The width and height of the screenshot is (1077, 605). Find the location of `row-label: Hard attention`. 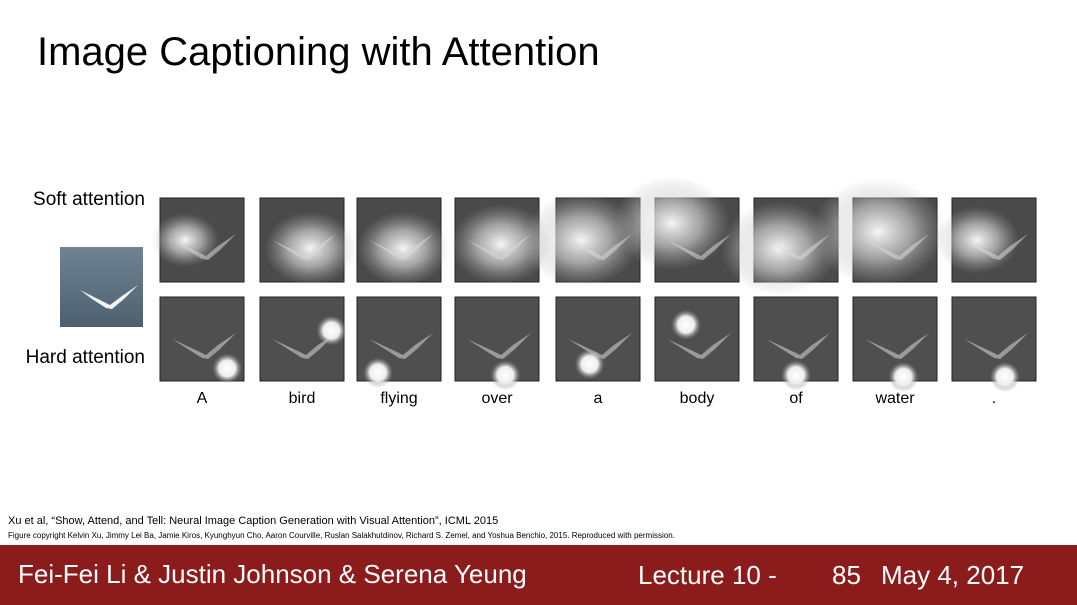

row-label: Hard attention is located at coordinates (85, 357).